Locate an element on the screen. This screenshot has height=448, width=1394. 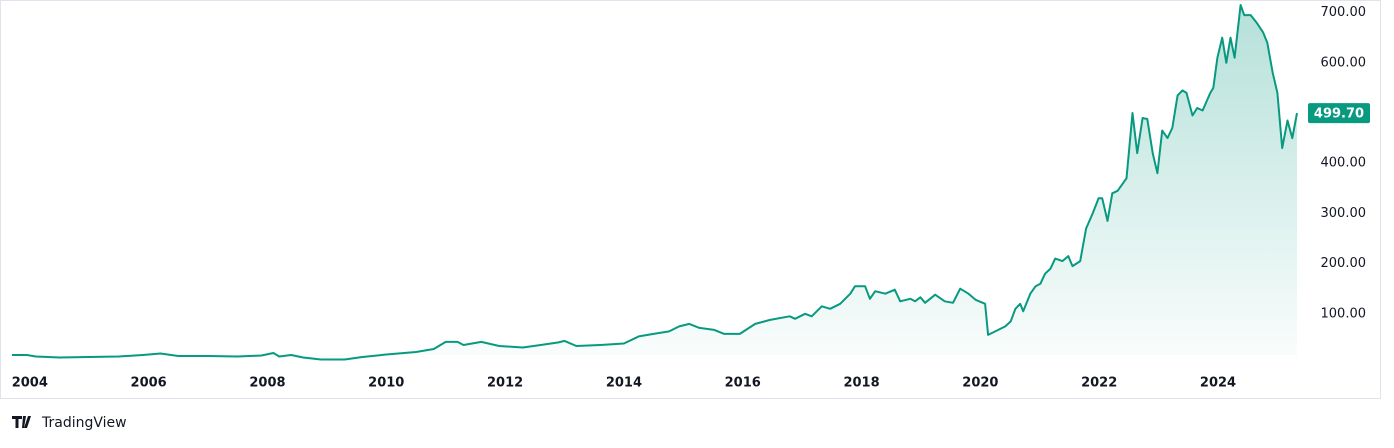
y-tick-label: 300.00 is located at coordinates (1344, 213).